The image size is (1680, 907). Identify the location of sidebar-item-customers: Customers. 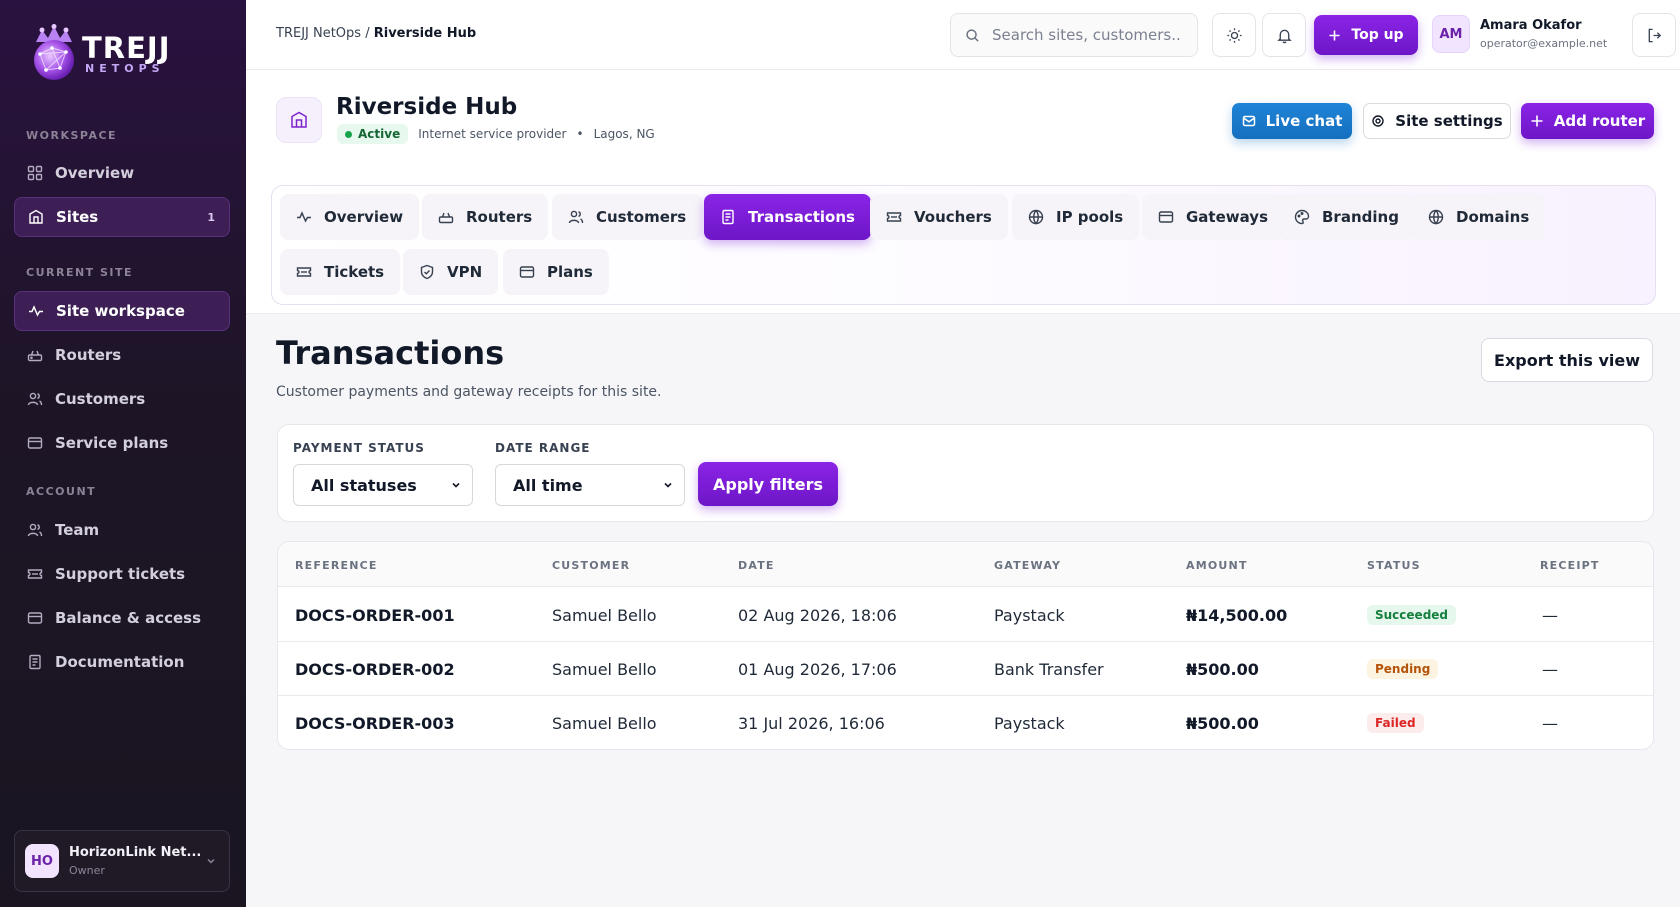
(122, 399).